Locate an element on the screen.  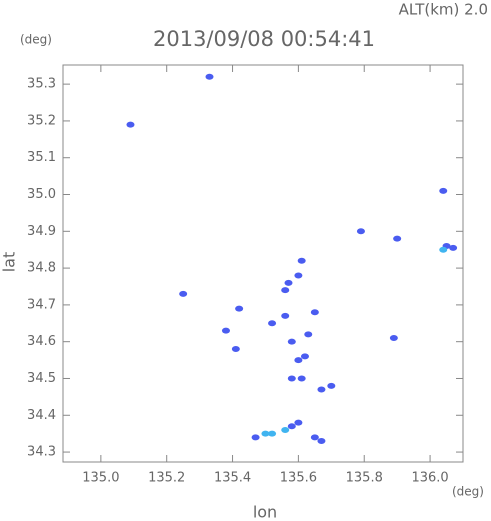
x-tick-label: 135.6 is located at coordinates (298, 478).